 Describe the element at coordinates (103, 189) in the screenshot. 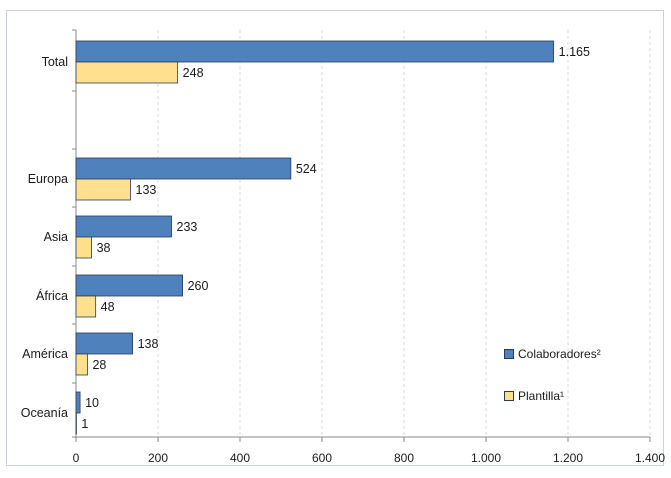

I see `bar-plantilla-europa` at that location.